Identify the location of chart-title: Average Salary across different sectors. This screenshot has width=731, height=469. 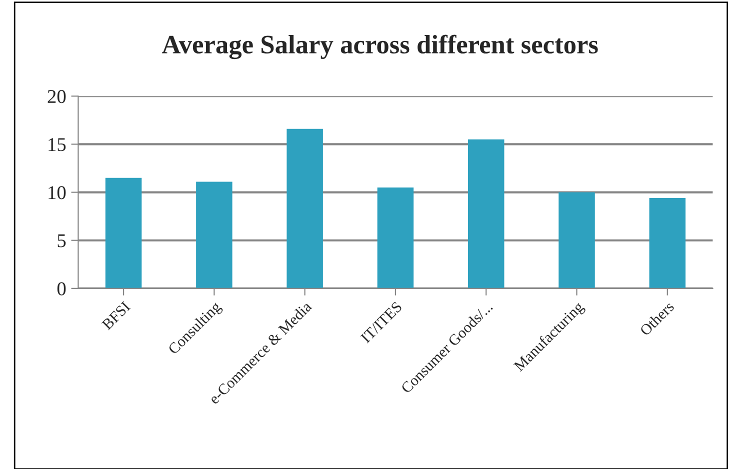
(380, 47).